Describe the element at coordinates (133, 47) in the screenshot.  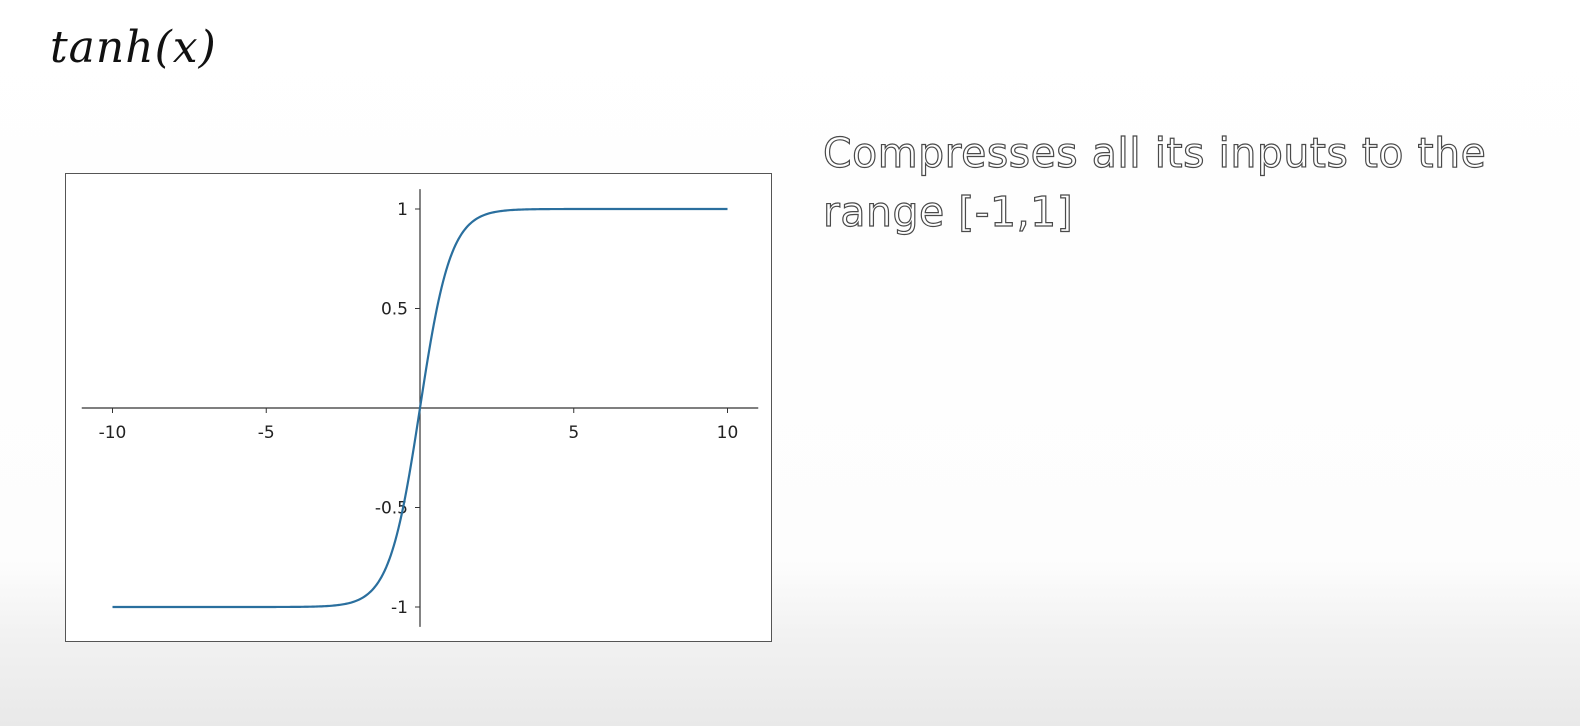
I see `slide-title: tanh(x)` at that location.